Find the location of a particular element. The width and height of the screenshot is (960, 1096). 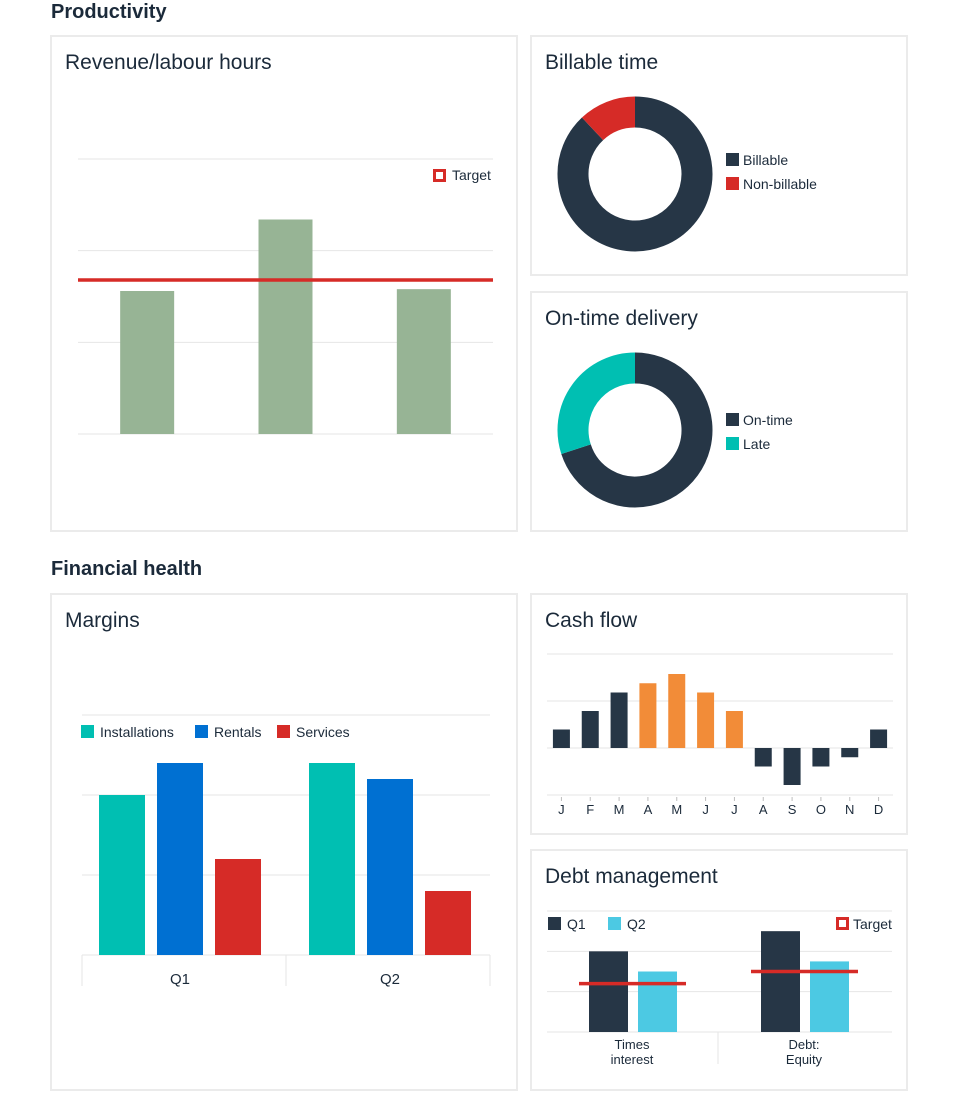

slice-billable is located at coordinates (635, 174).